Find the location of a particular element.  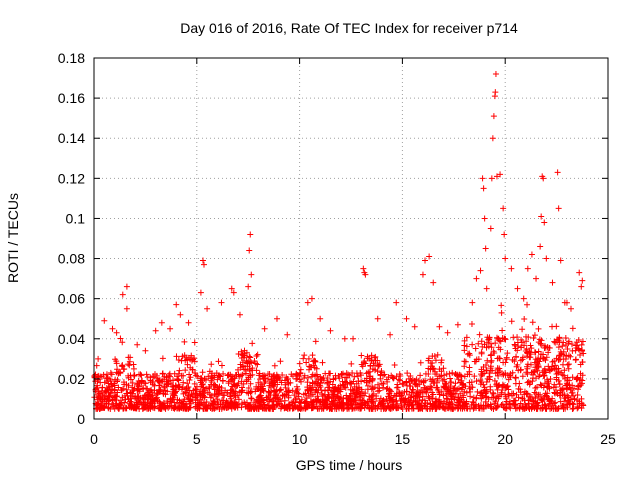

y-tick-label: 0.18 is located at coordinates (71, 58).